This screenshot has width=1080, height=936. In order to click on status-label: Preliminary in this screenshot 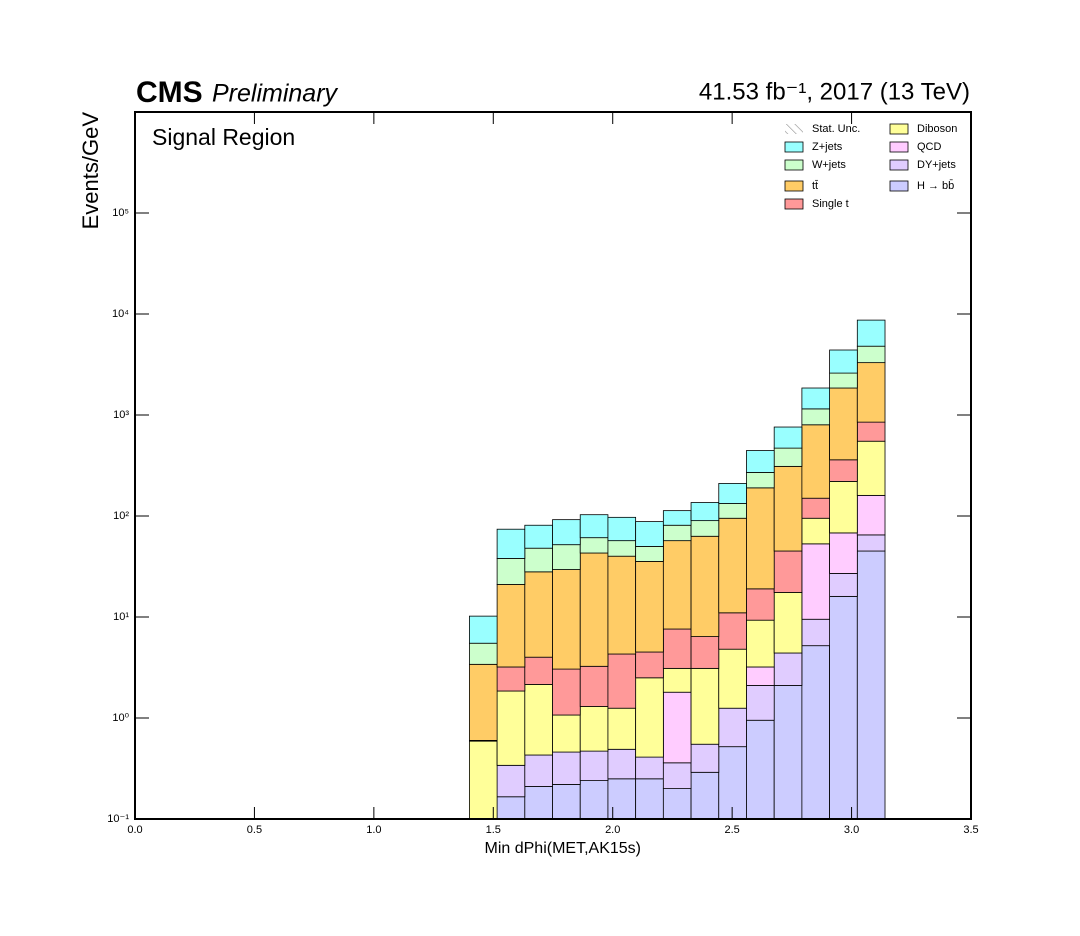, I will do `click(275, 94)`.